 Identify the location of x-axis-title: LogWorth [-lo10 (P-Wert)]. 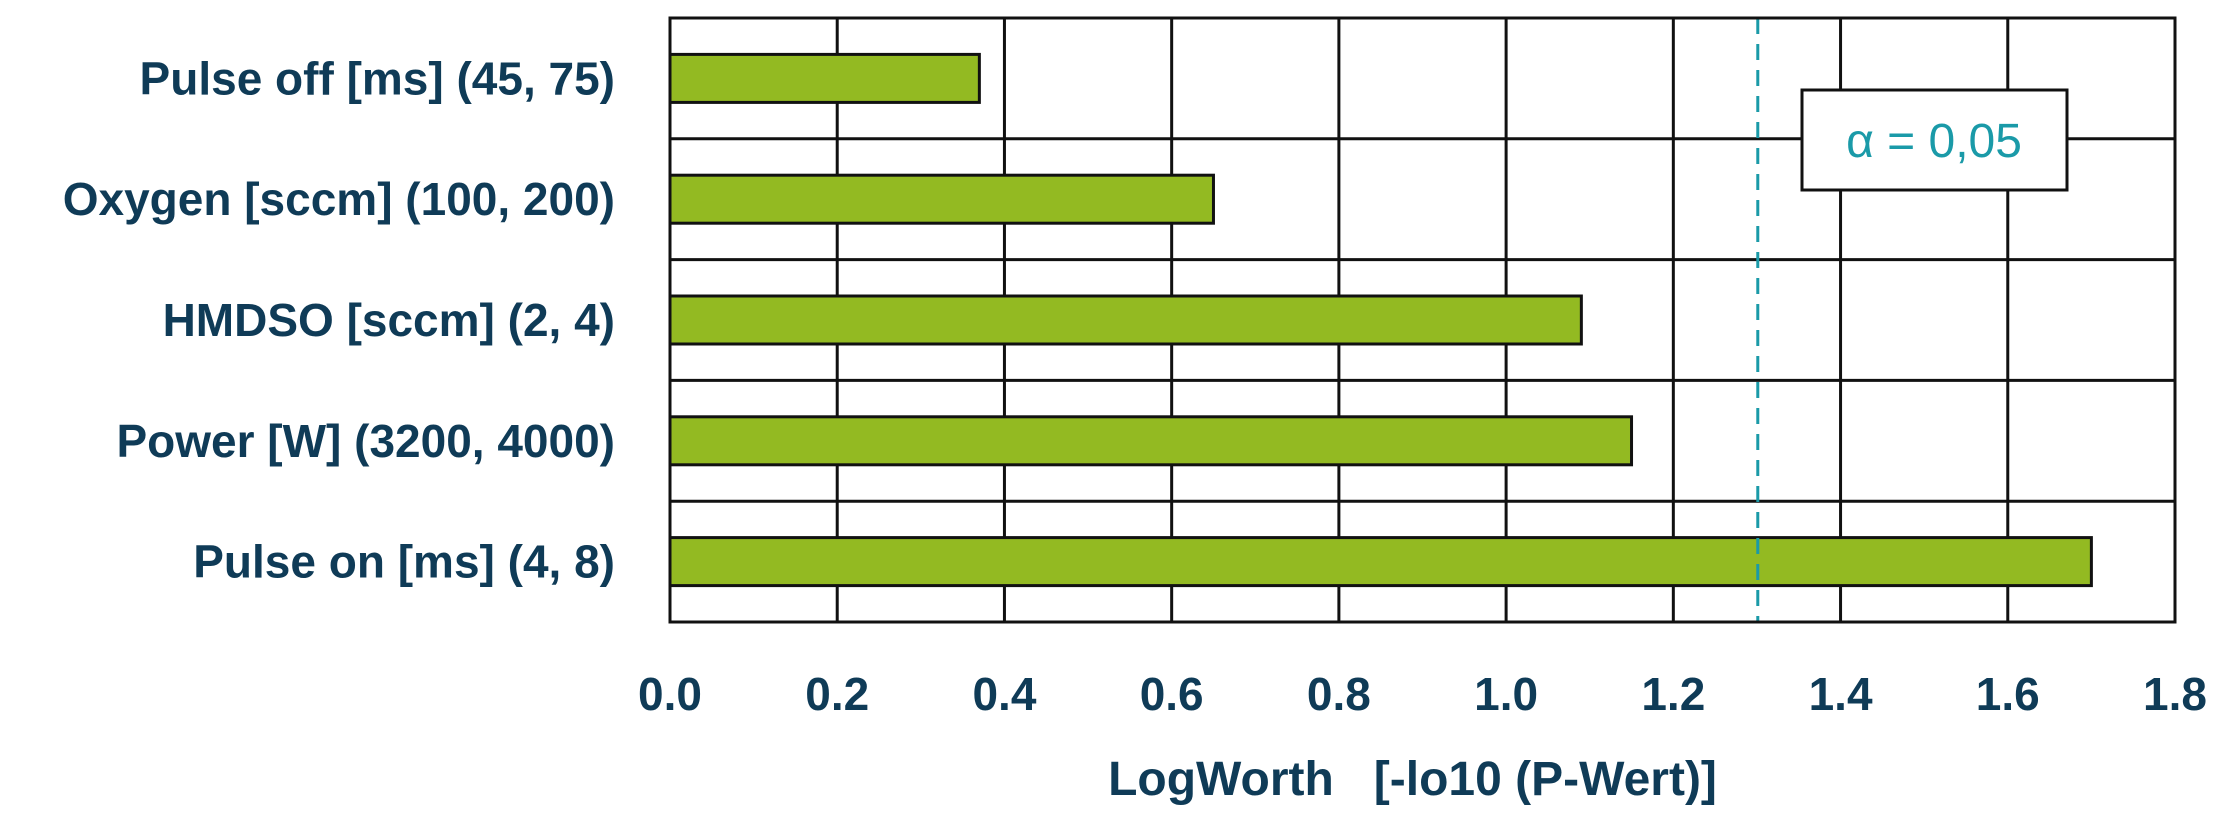
(1412, 779).